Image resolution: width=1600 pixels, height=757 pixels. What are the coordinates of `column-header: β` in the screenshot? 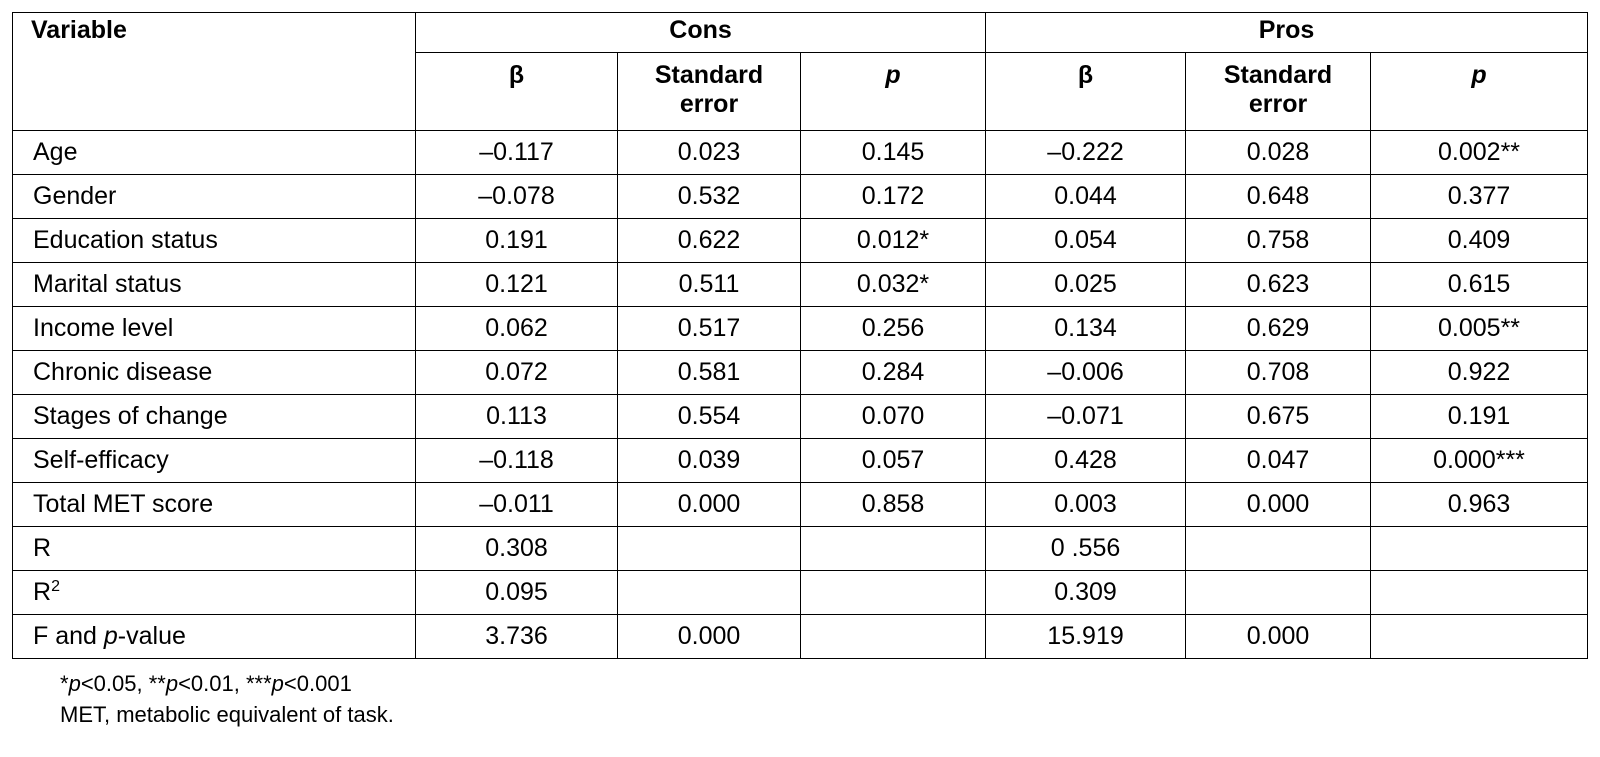 It's located at (516, 91).